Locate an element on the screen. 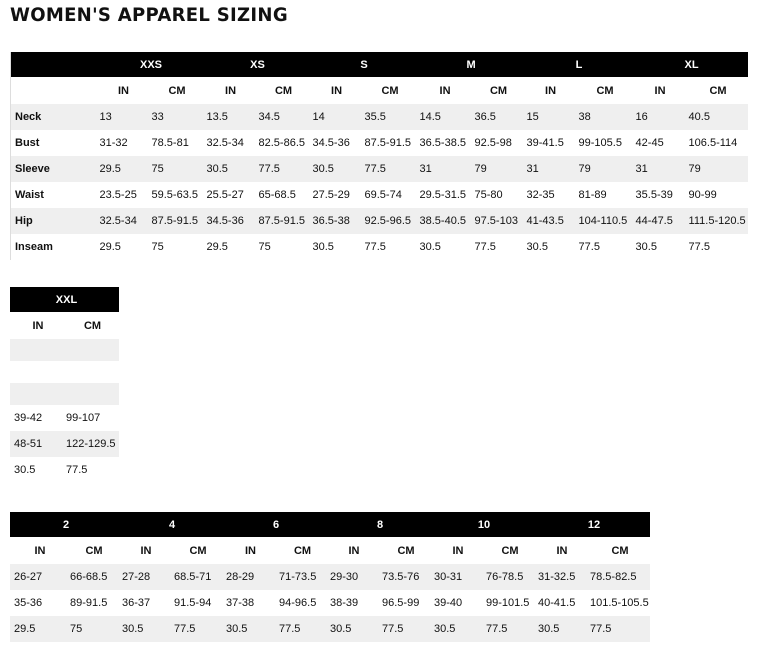  measurement-value: 14 is located at coordinates (334, 117).